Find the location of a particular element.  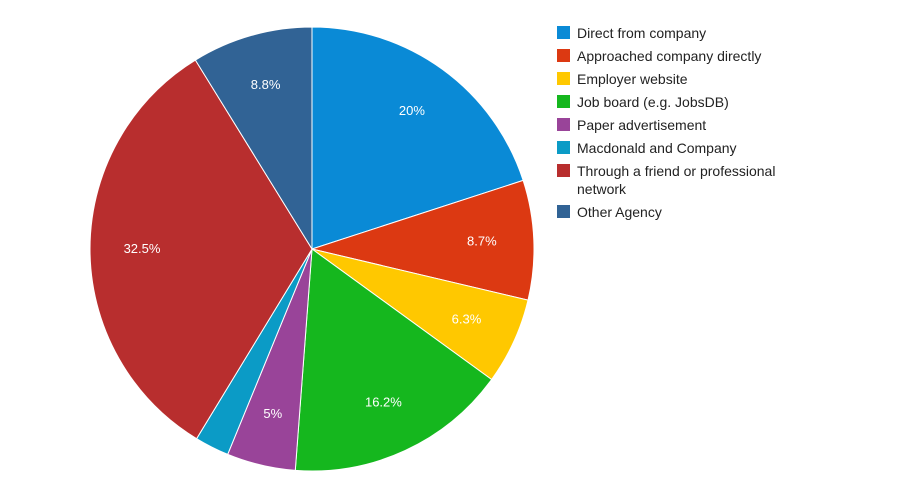

pie-slice-label-6: 32.5% is located at coordinates (142, 248).